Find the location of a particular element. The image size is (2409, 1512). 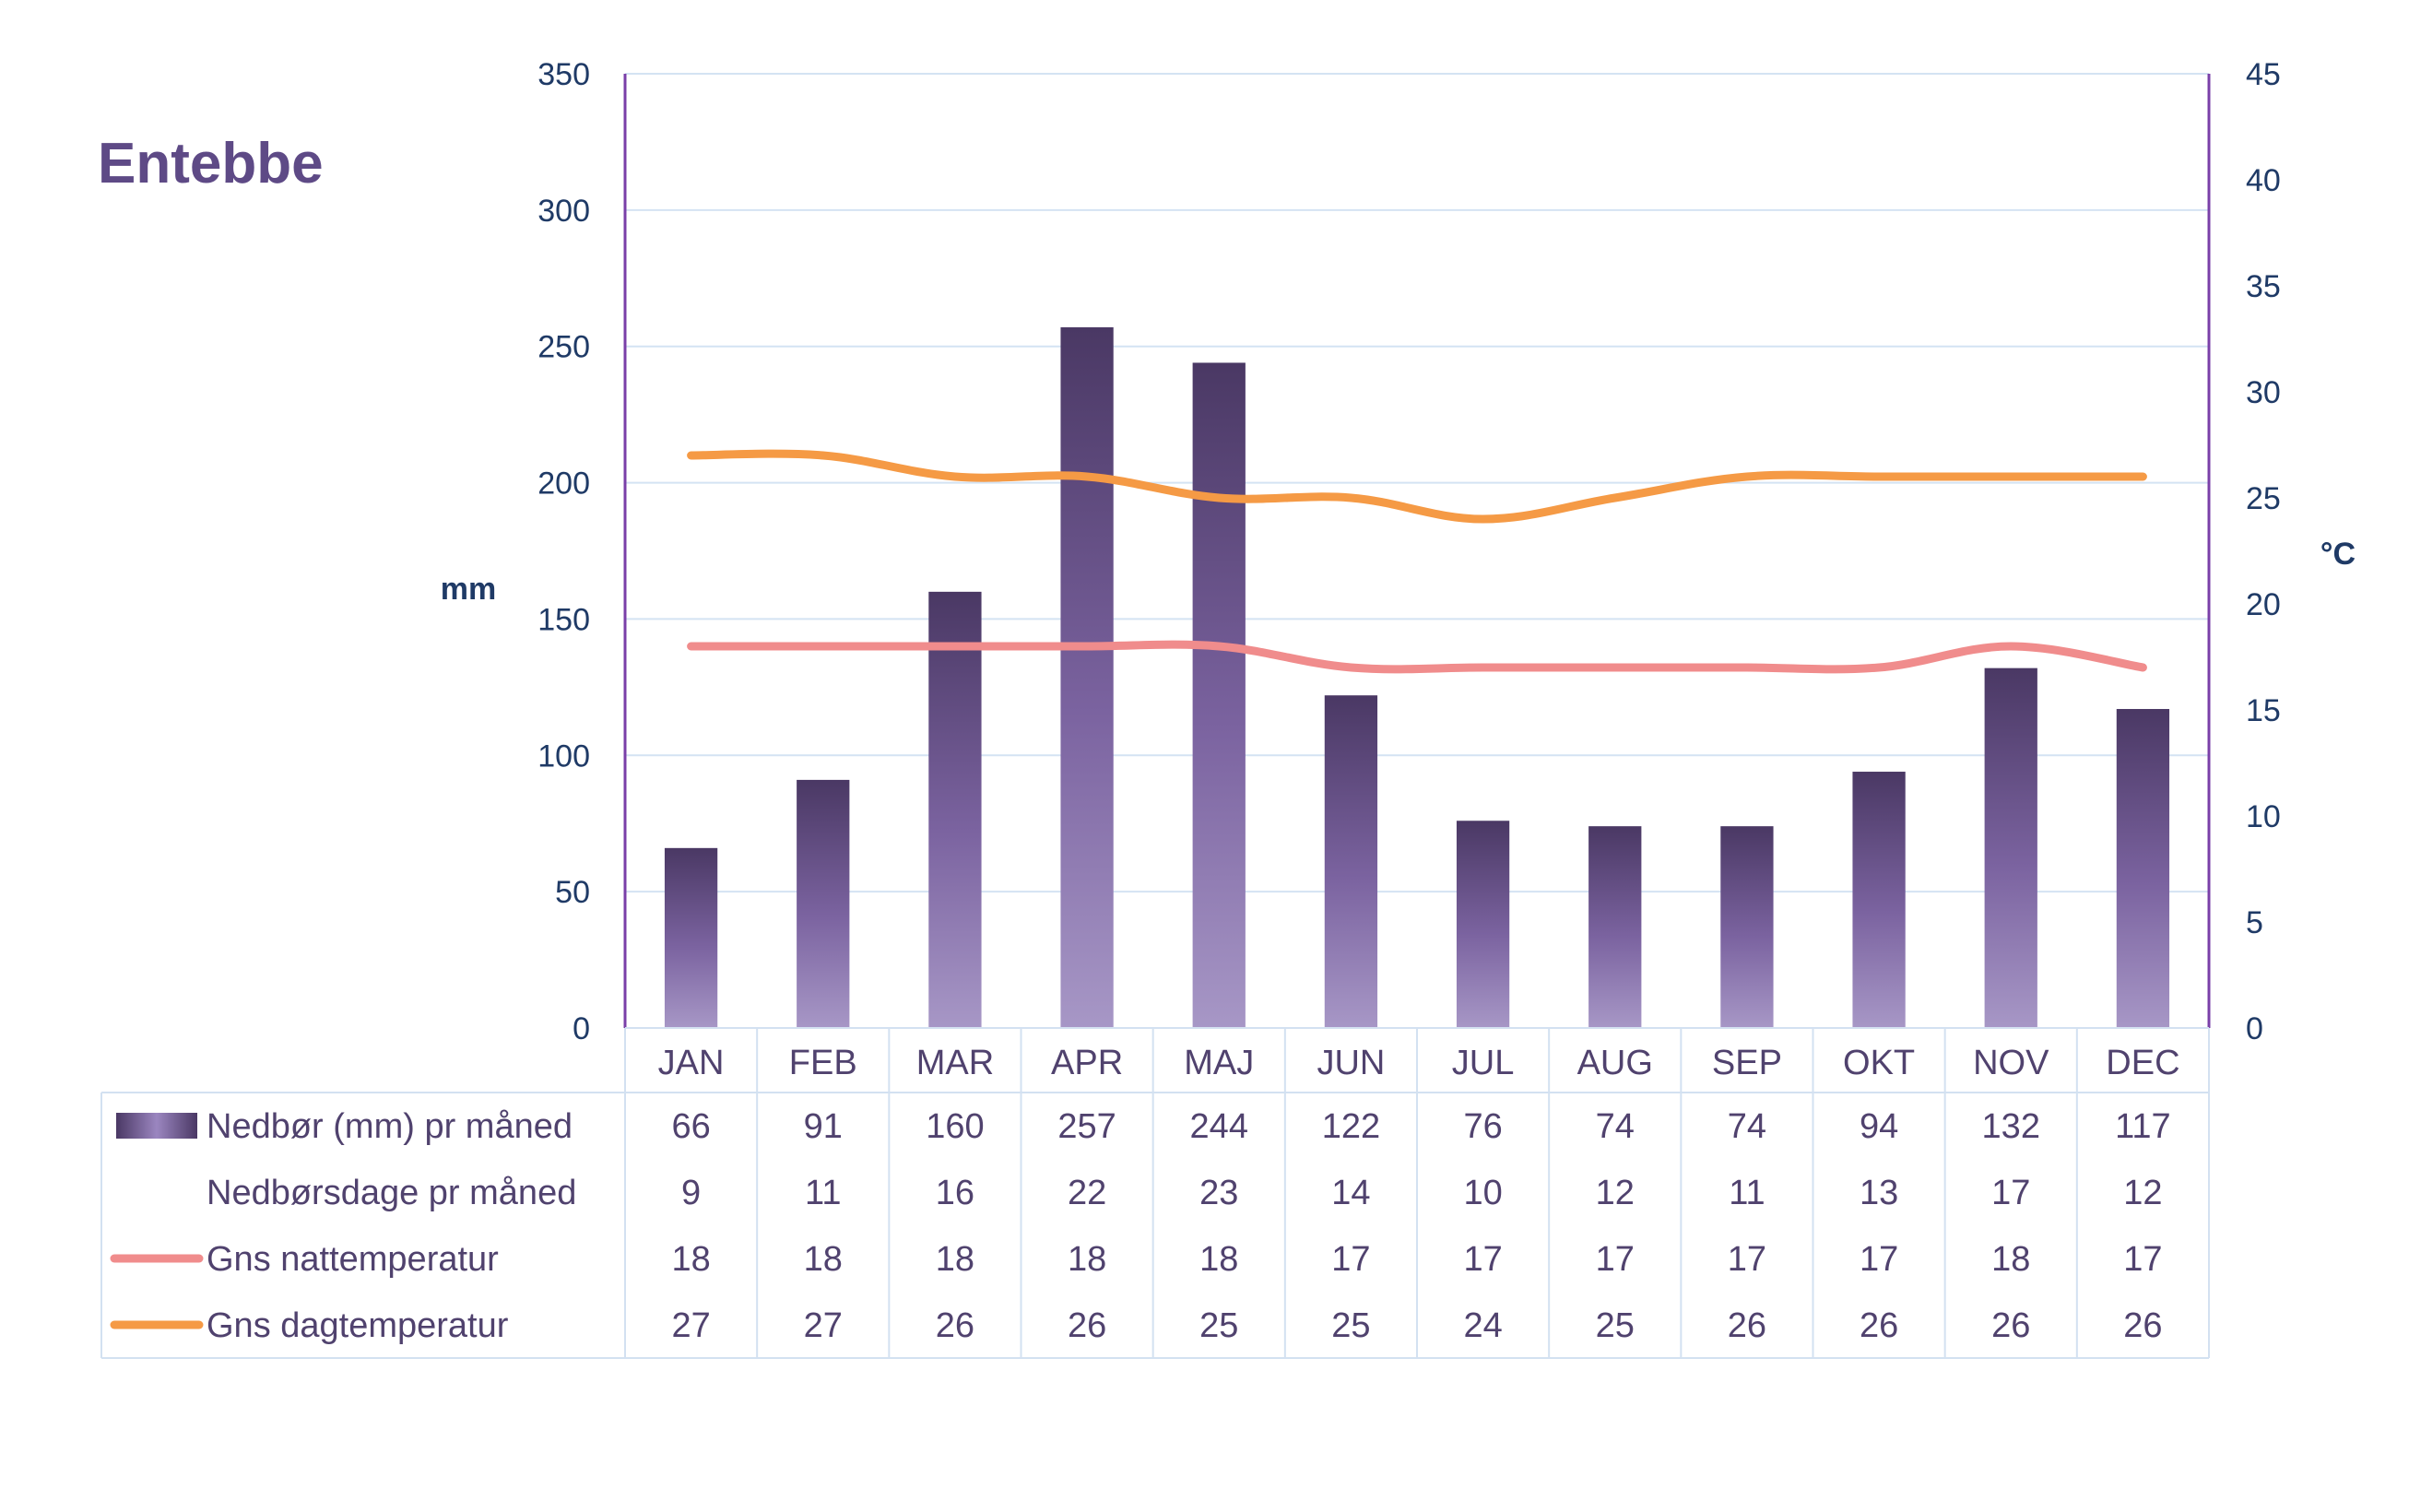

left-tick-label: 200 is located at coordinates (563, 484).